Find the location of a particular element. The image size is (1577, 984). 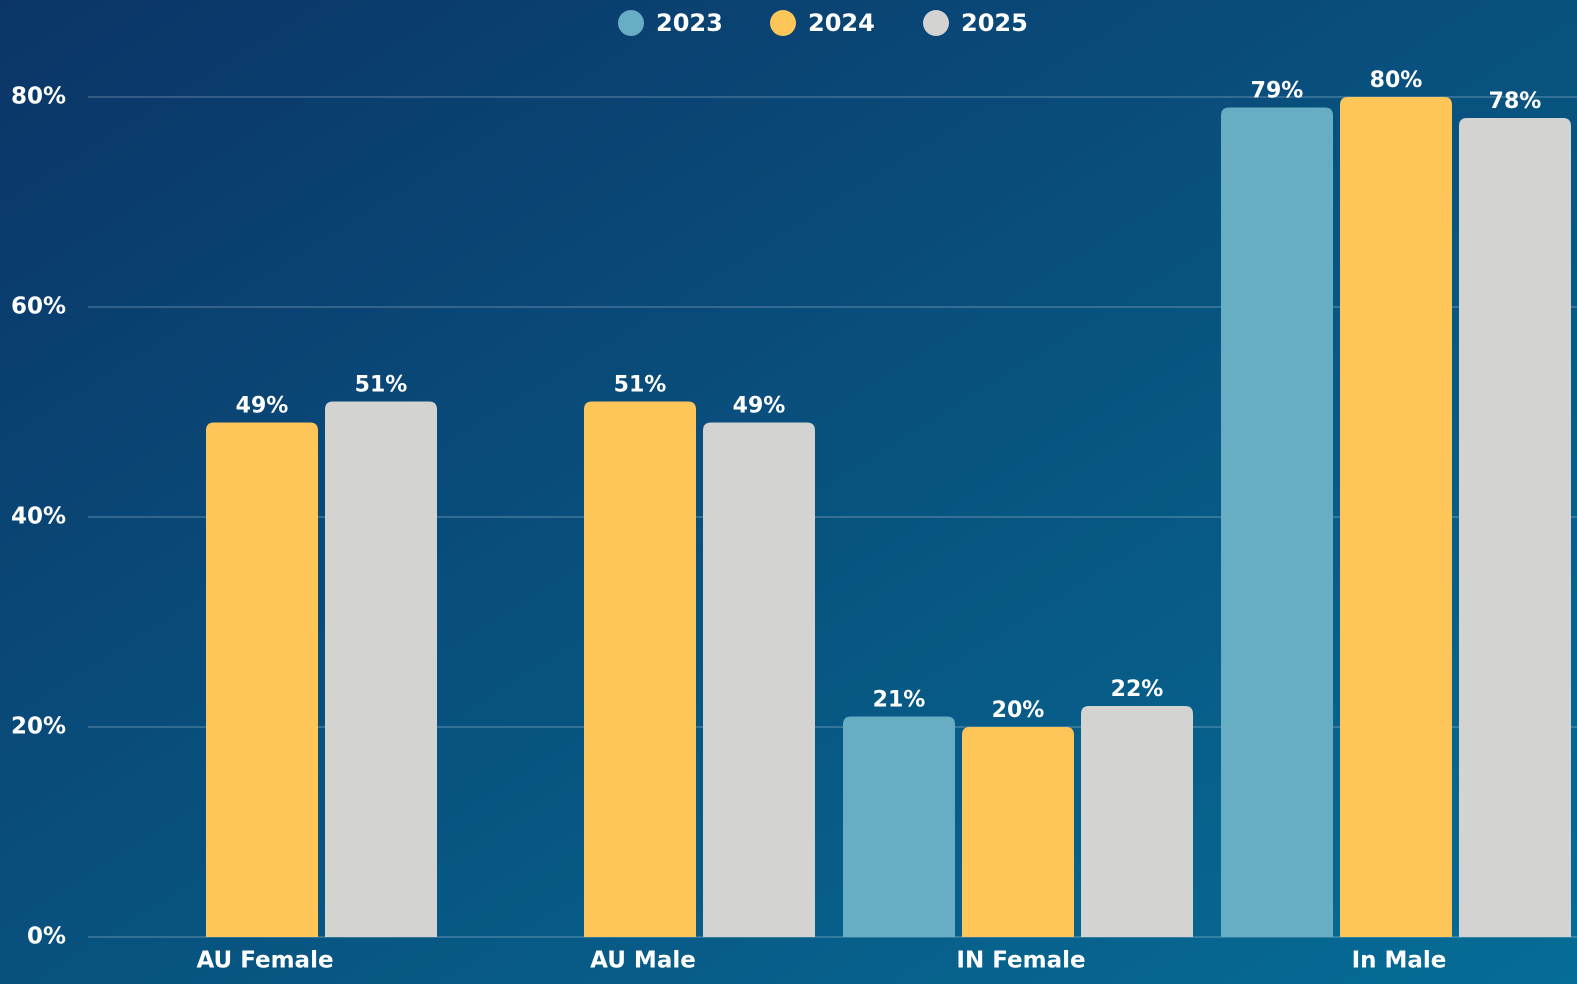

x-tick-label: IN Female is located at coordinates (1020, 961).